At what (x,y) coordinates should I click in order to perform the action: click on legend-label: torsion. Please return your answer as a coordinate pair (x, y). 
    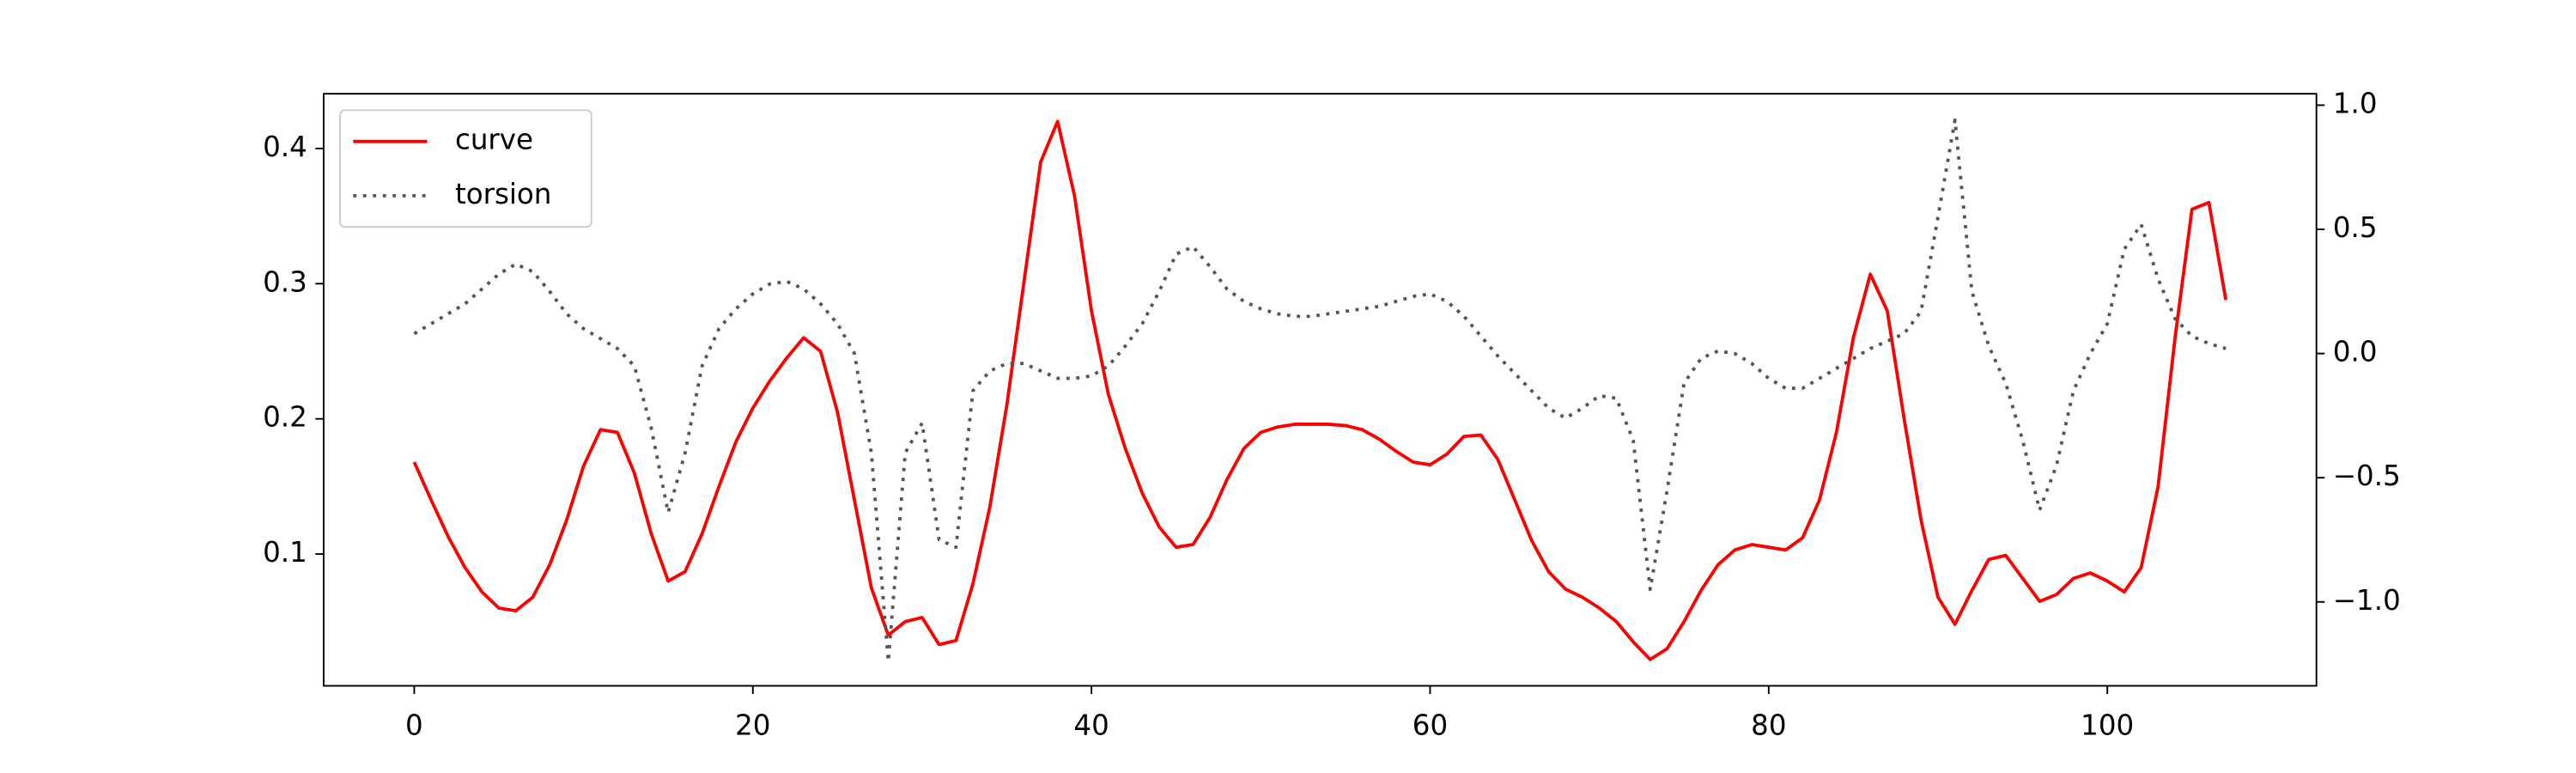
    Looking at the image, I should click on (503, 194).